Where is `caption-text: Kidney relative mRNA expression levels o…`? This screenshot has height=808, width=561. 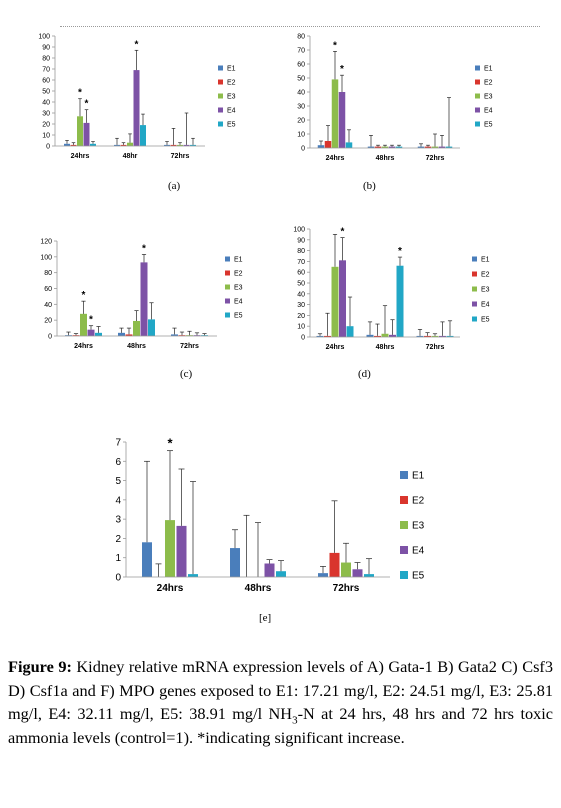
caption-text: Kidney relative mRNA expression levels o… is located at coordinates (280, 690).